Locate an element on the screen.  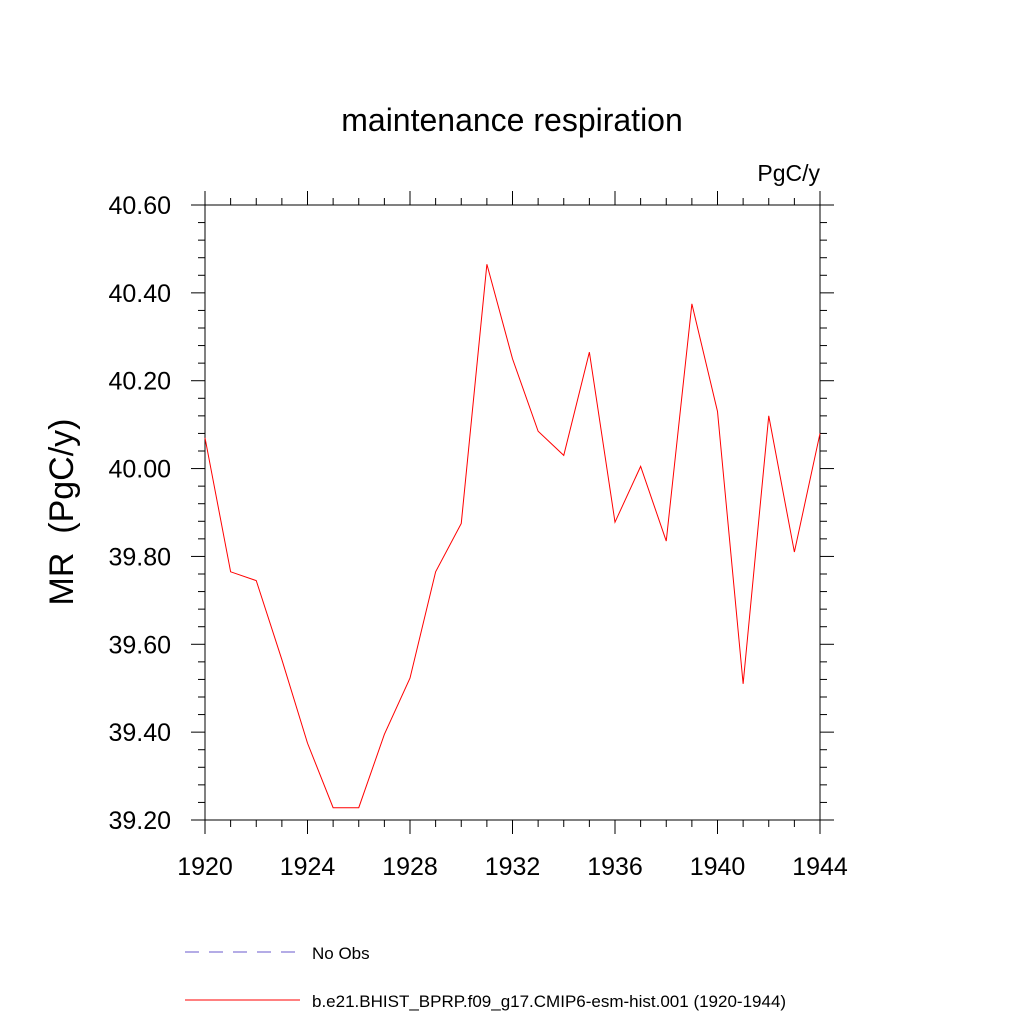
x-tick-label: 1936 is located at coordinates (615, 867).